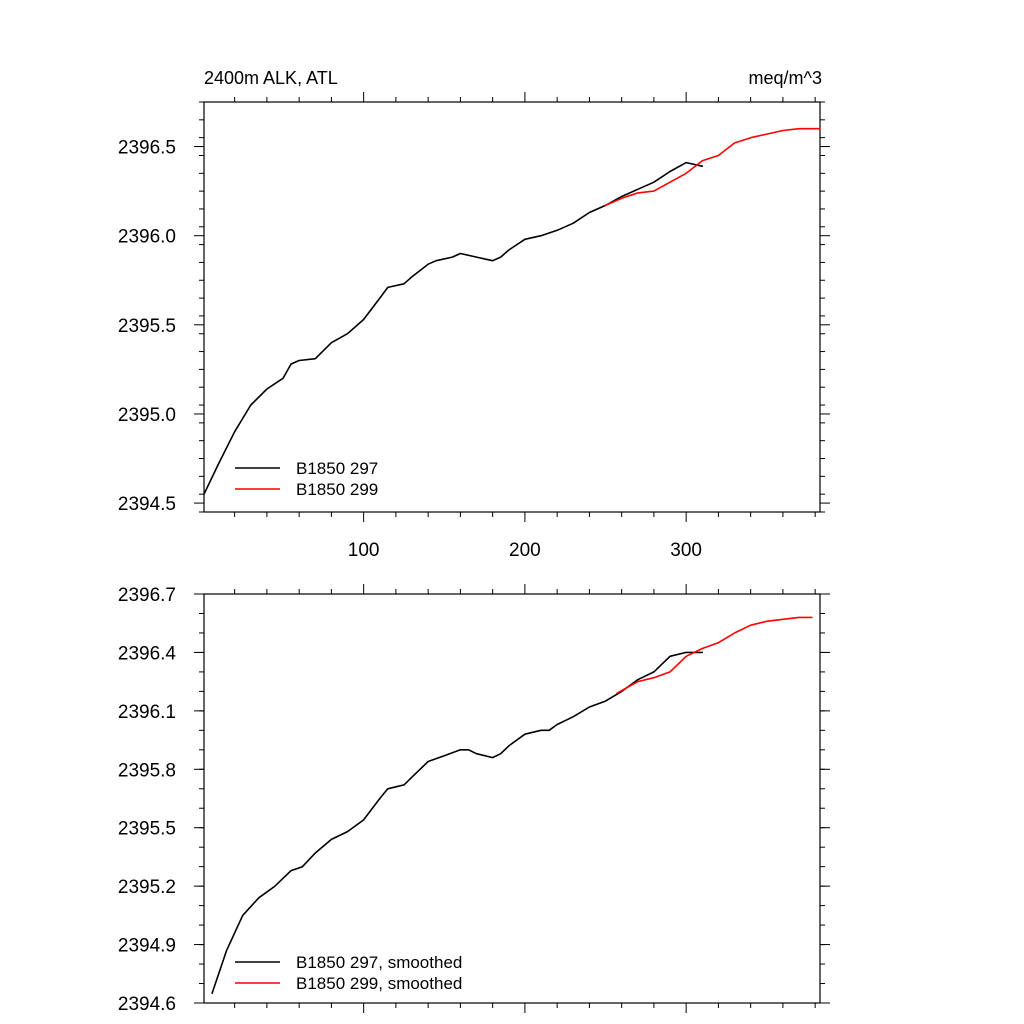  I want to click on y-tick-label: 2396.4, so click(147, 653).